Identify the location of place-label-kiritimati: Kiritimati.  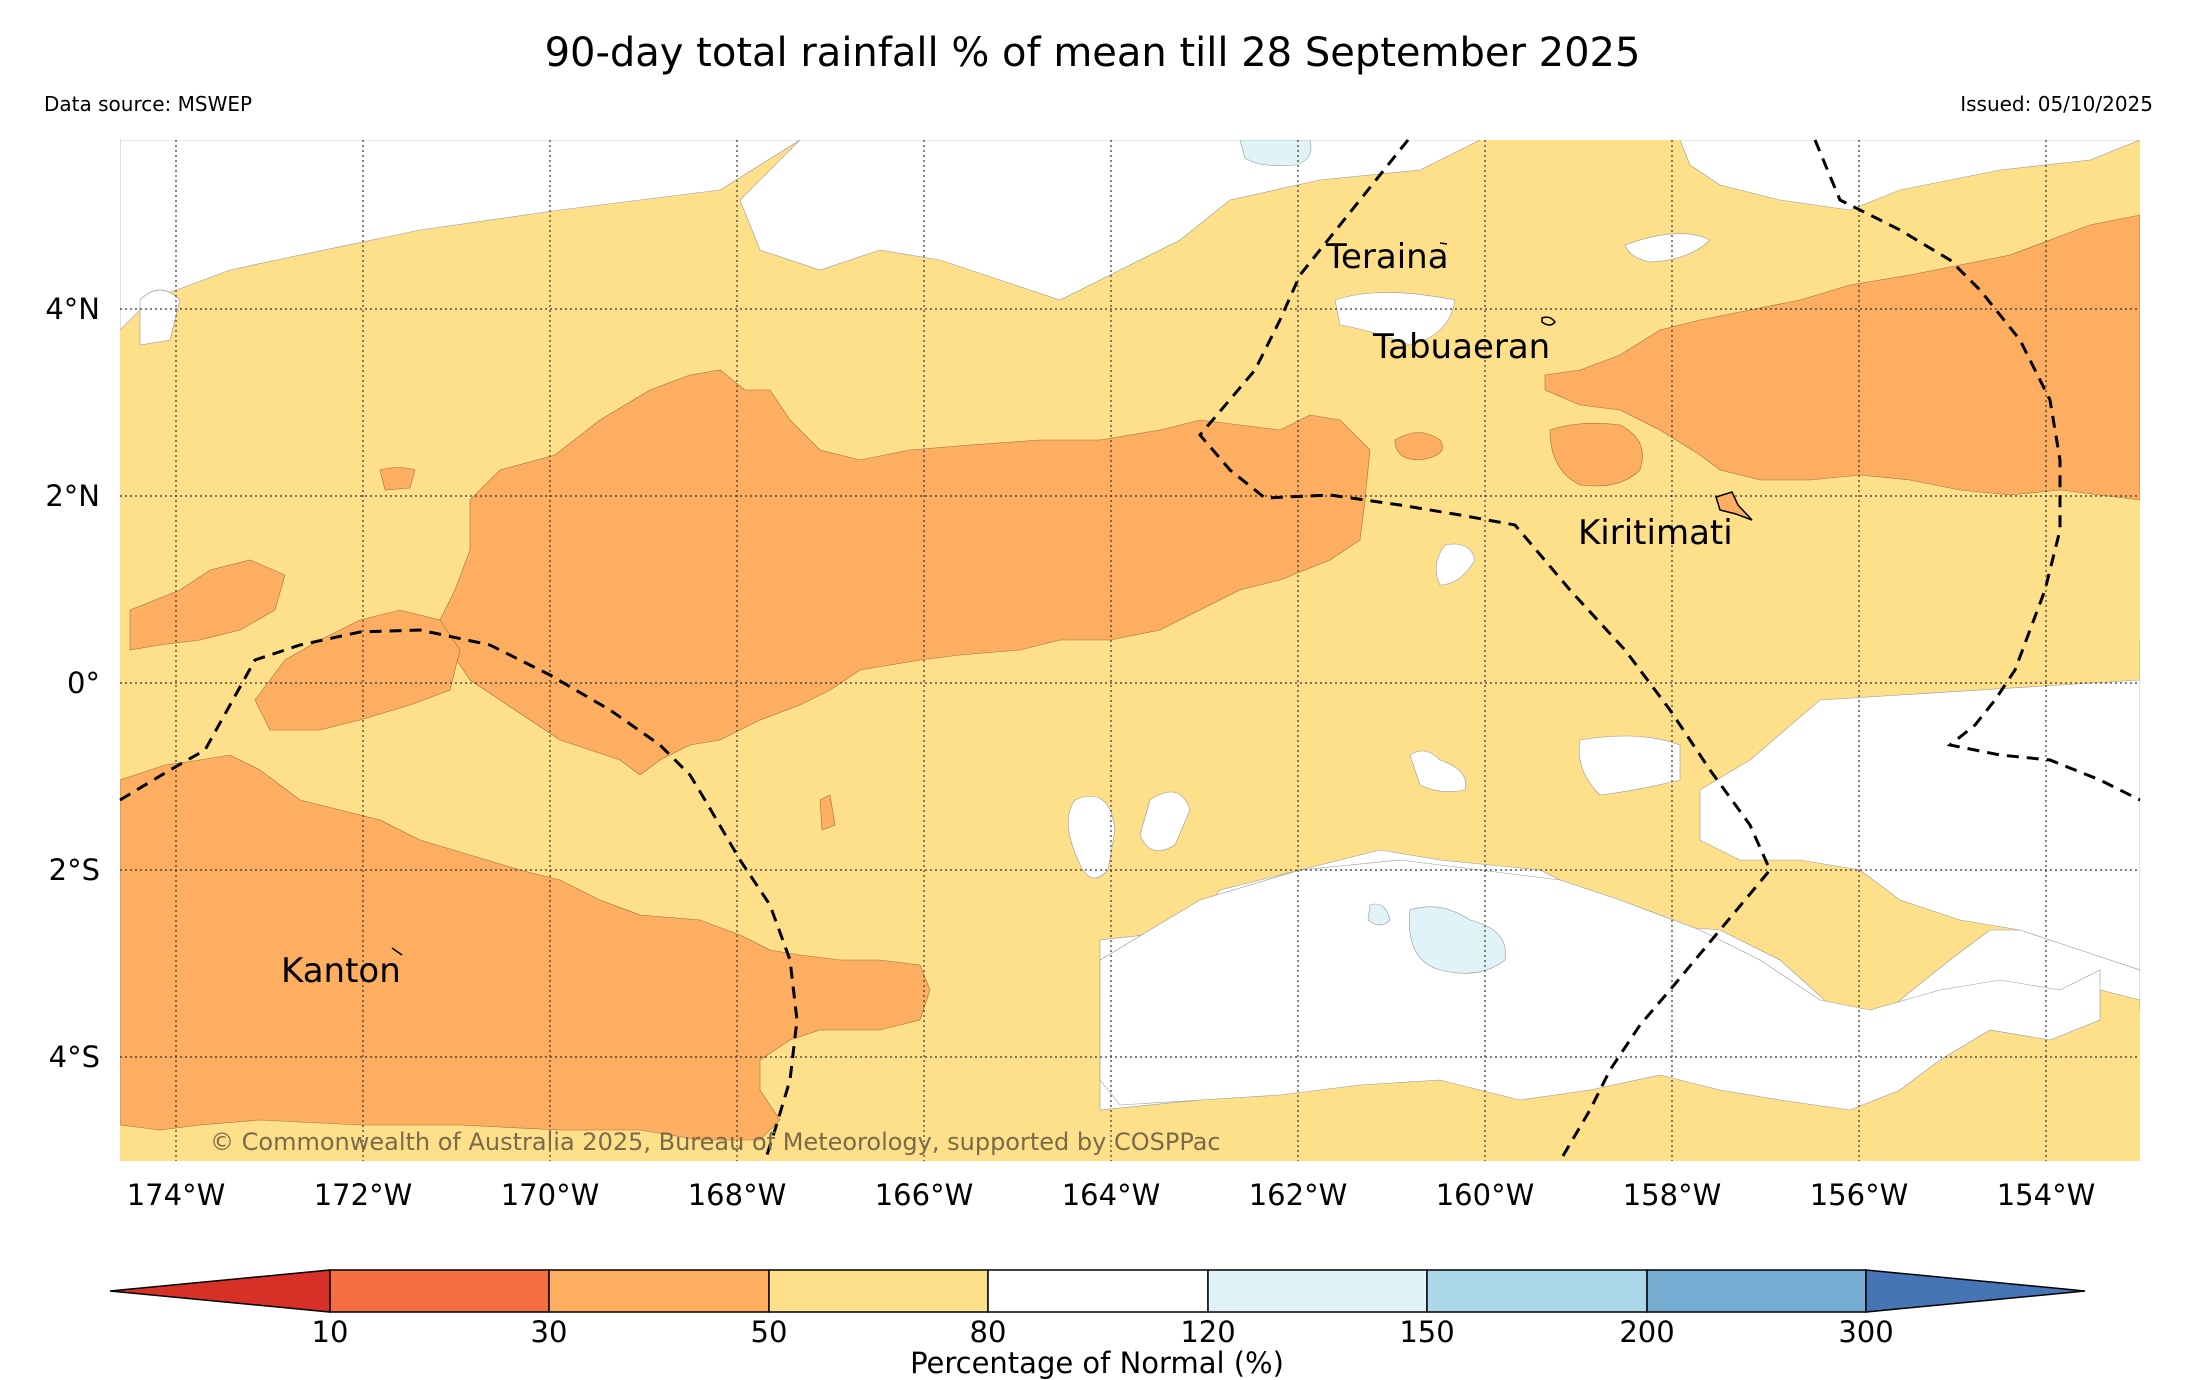
(1655, 533).